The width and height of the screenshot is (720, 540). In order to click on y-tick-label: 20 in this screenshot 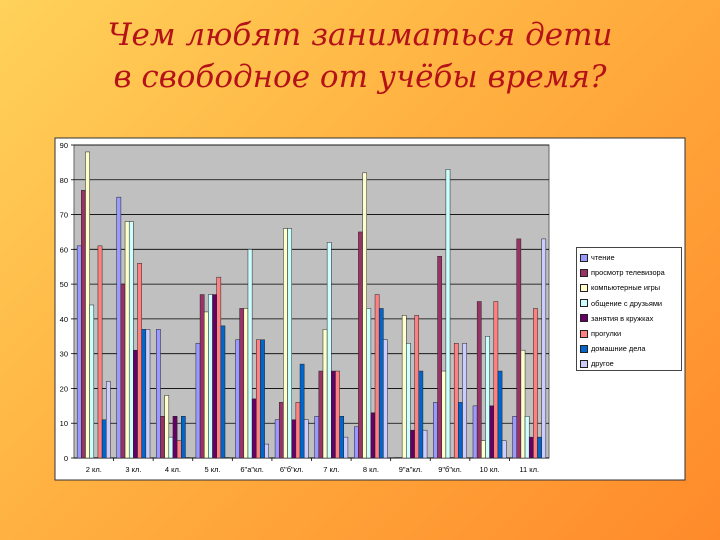, I will do `click(64, 388)`.